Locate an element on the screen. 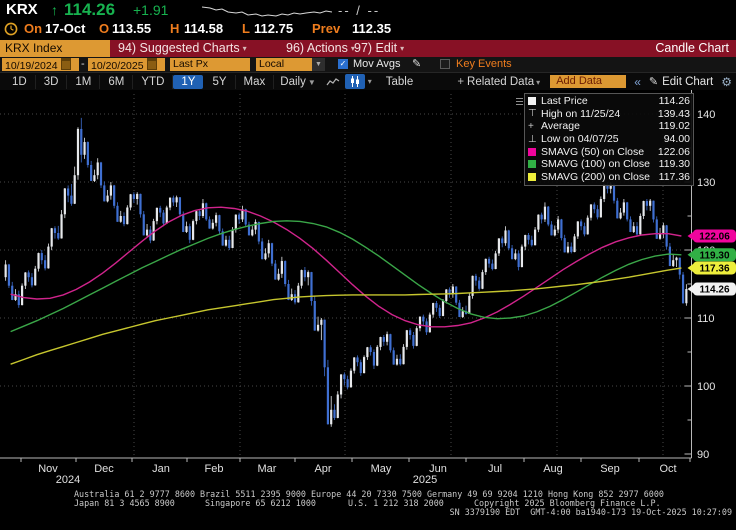 The height and width of the screenshot is (530, 736). legend-label: SMAVG (50) on Close is located at coordinates (593, 151).